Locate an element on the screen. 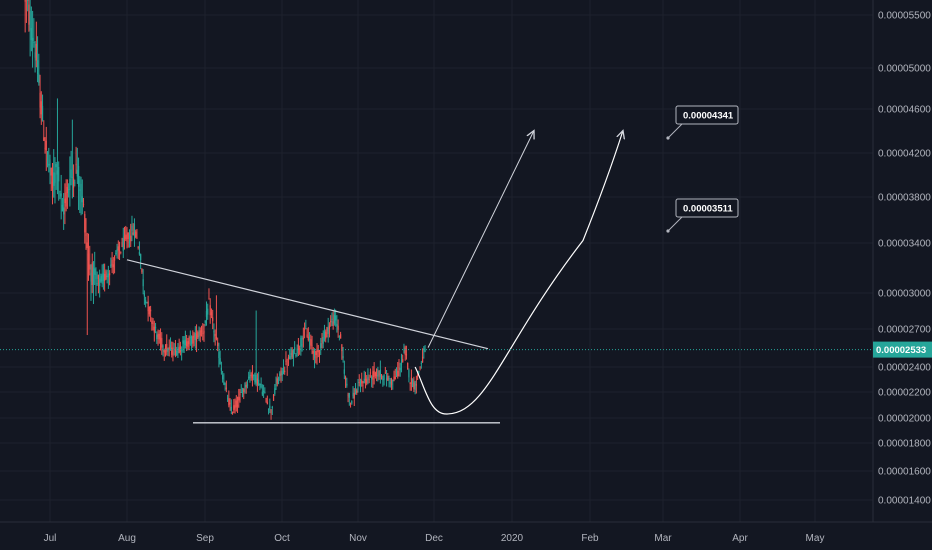 The image size is (932, 550). current-price-label: 0.00002533 is located at coordinates (901, 350).